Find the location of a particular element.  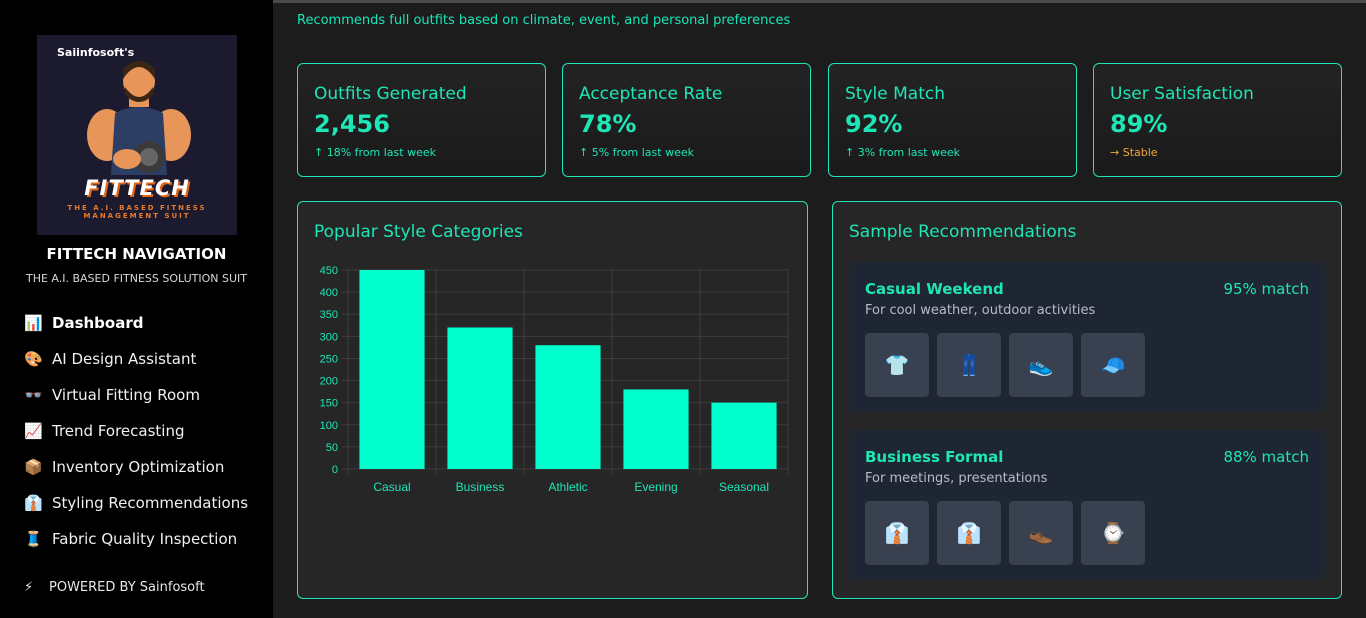

y-tick-label: 100 is located at coordinates (329, 426).